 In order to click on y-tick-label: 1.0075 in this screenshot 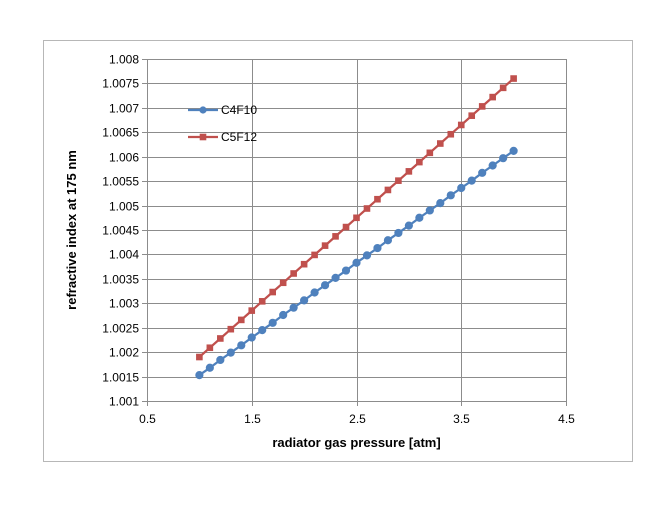, I will do `click(120, 84)`.